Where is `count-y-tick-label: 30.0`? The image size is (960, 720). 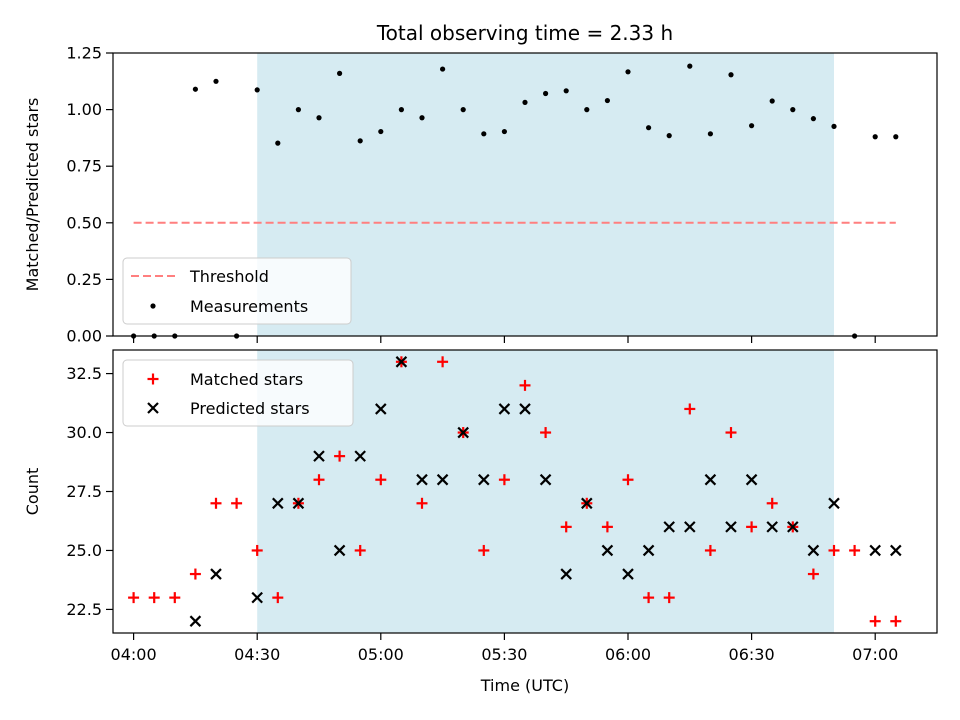
count-y-tick-label: 30.0 is located at coordinates (84, 432).